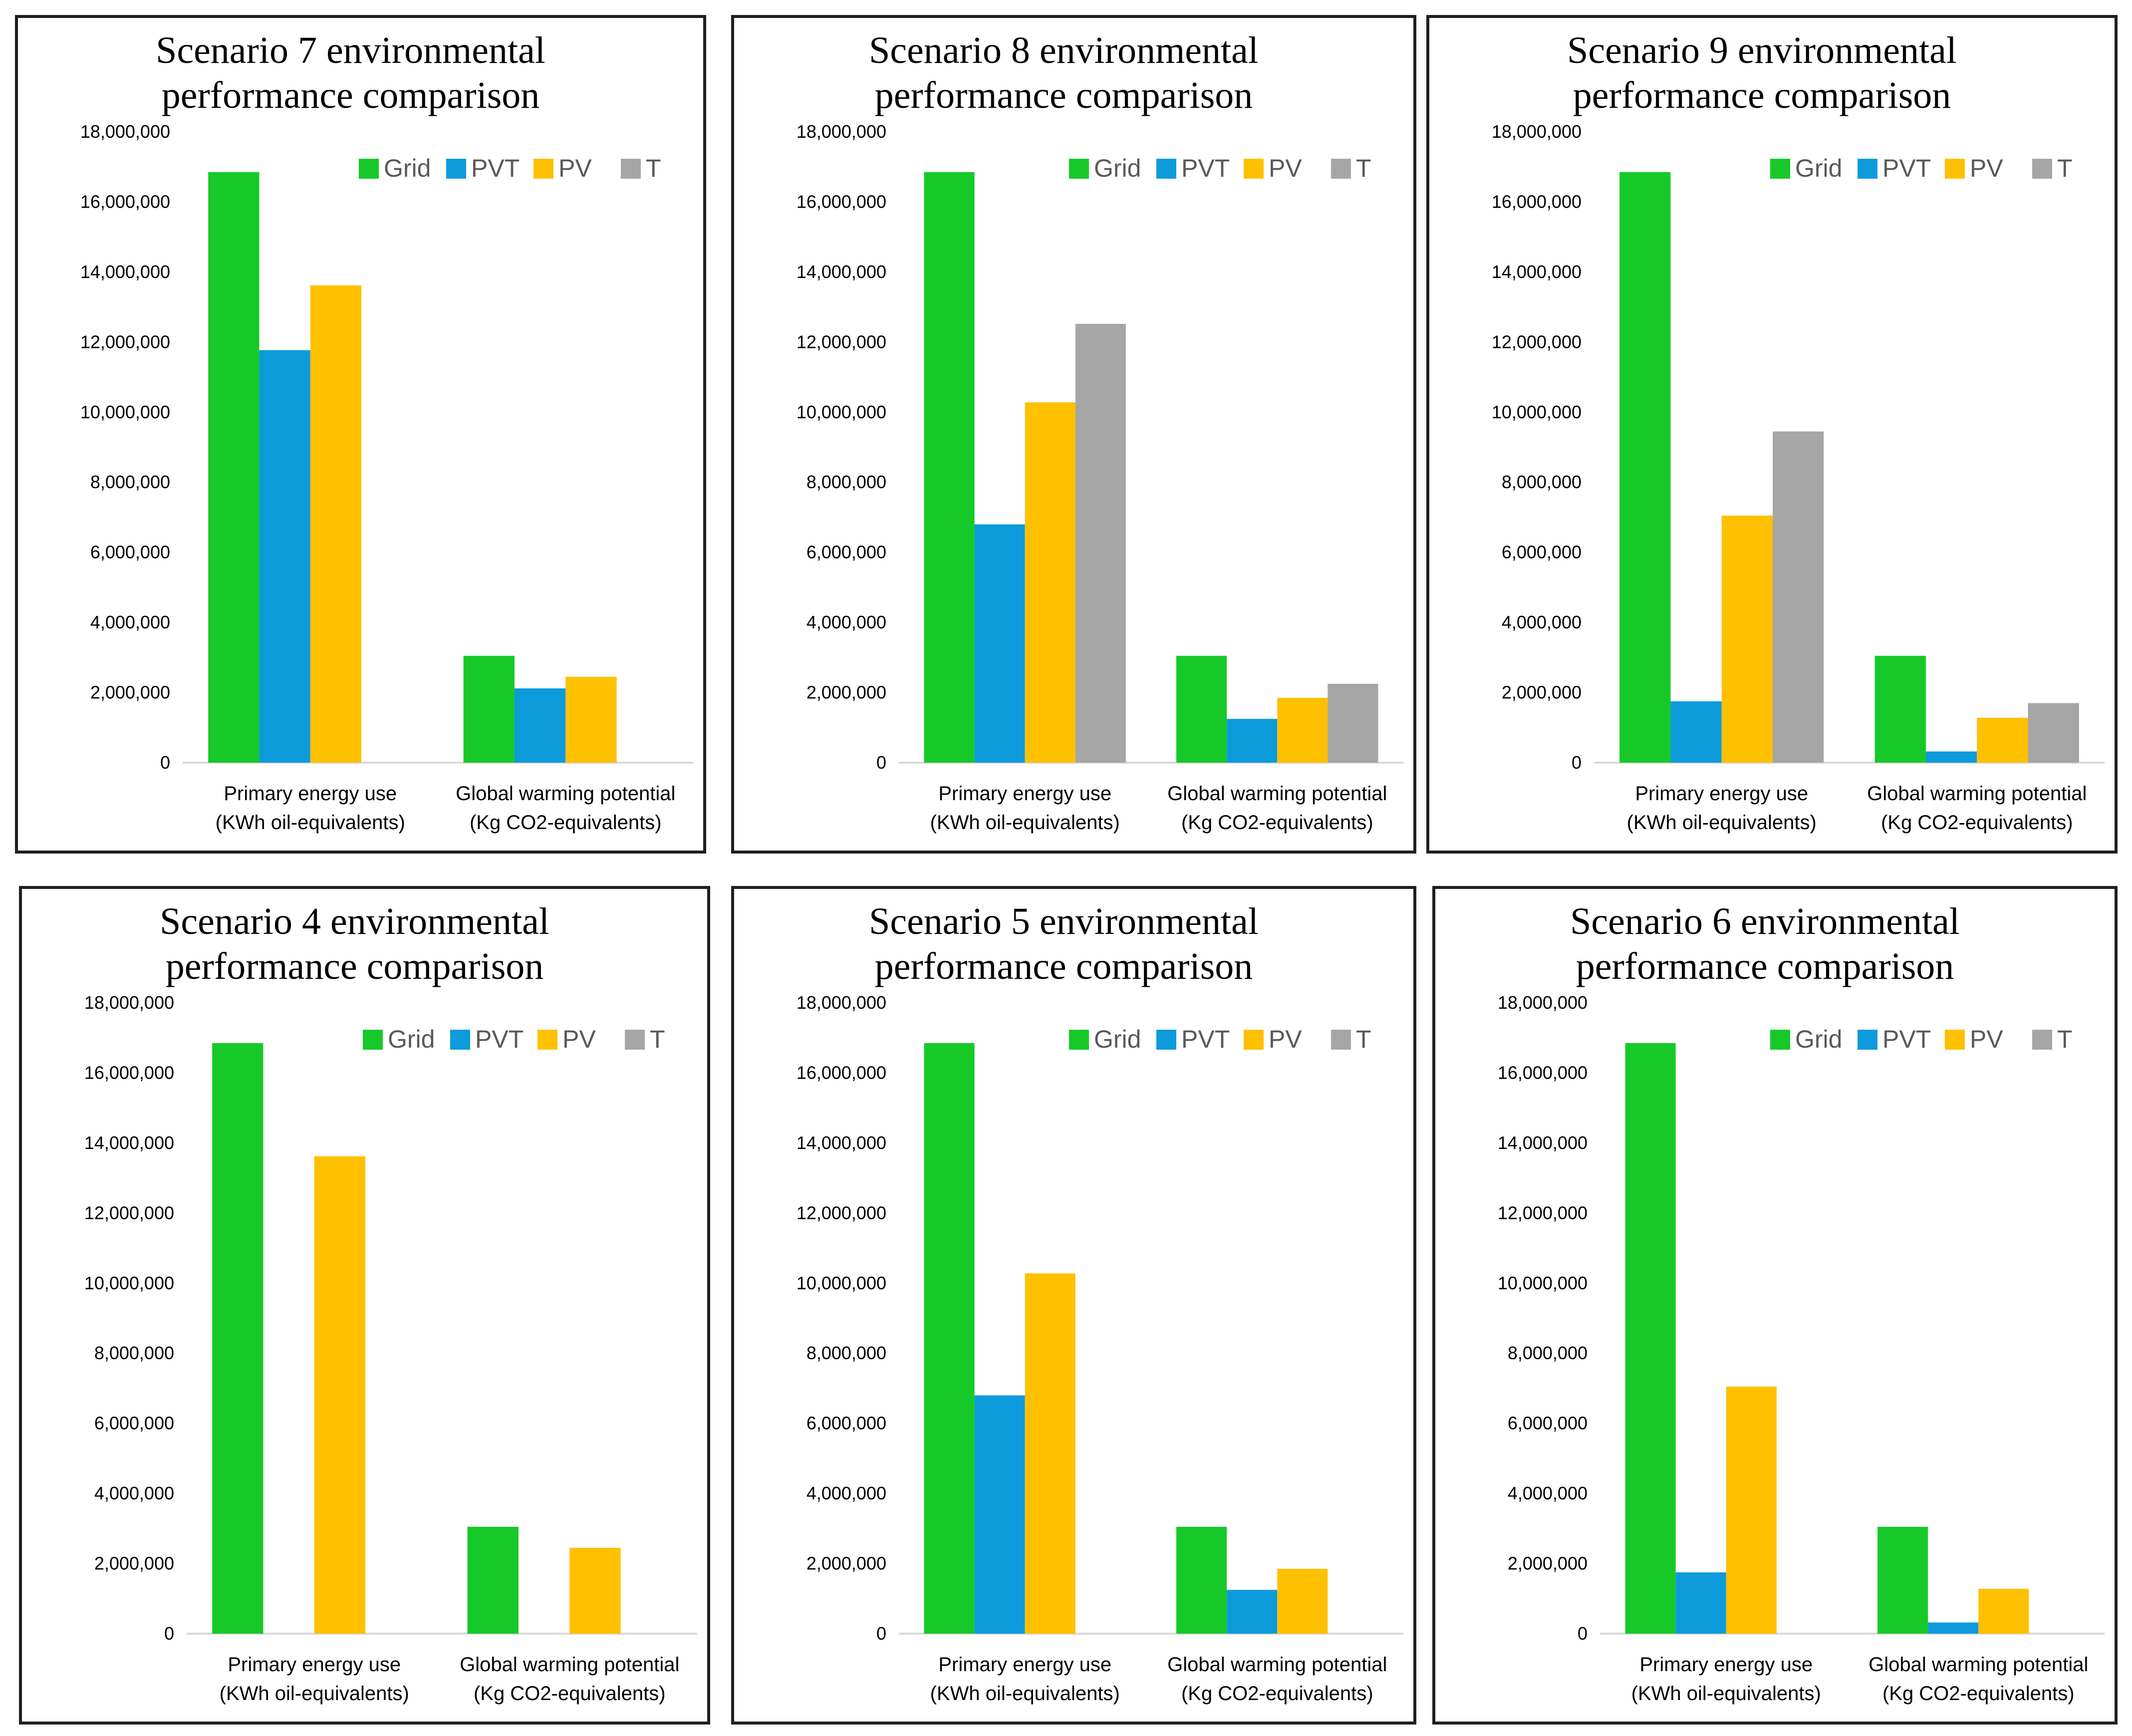  What do you see at coordinates (846, 622) in the screenshot?
I see `y-tick-label: 4,000,000` at bounding box center [846, 622].